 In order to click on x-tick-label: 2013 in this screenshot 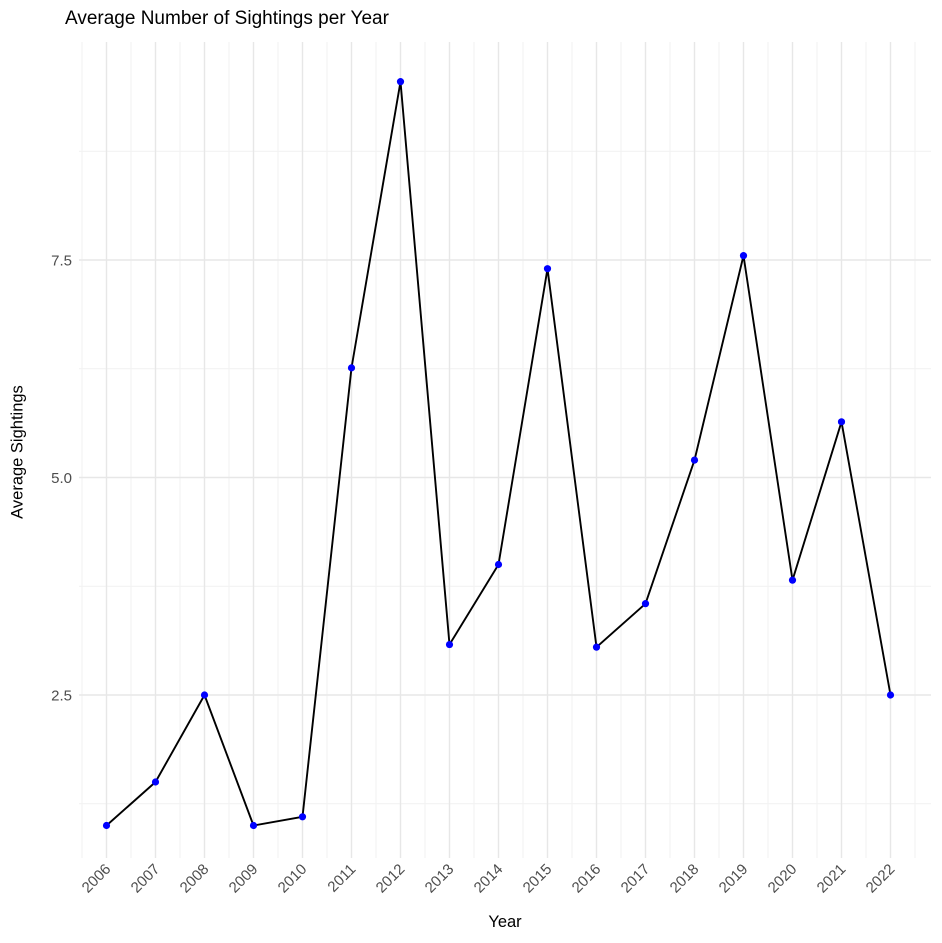, I will do `click(440, 879)`.